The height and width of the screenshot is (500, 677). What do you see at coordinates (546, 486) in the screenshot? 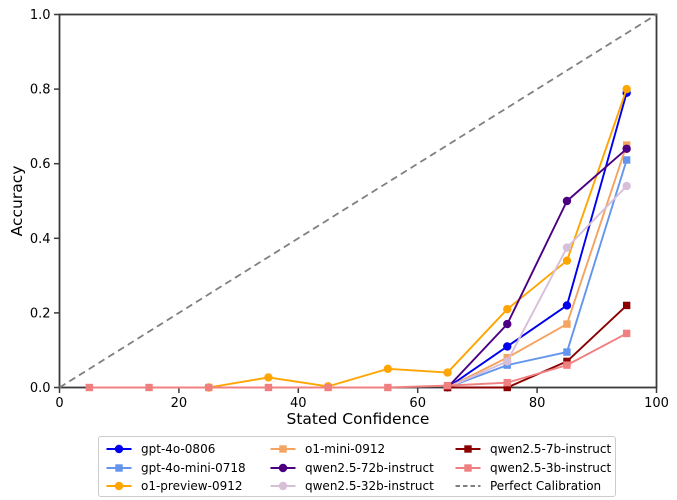
I see `legend-label: Perfect Calibration` at bounding box center [546, 486].